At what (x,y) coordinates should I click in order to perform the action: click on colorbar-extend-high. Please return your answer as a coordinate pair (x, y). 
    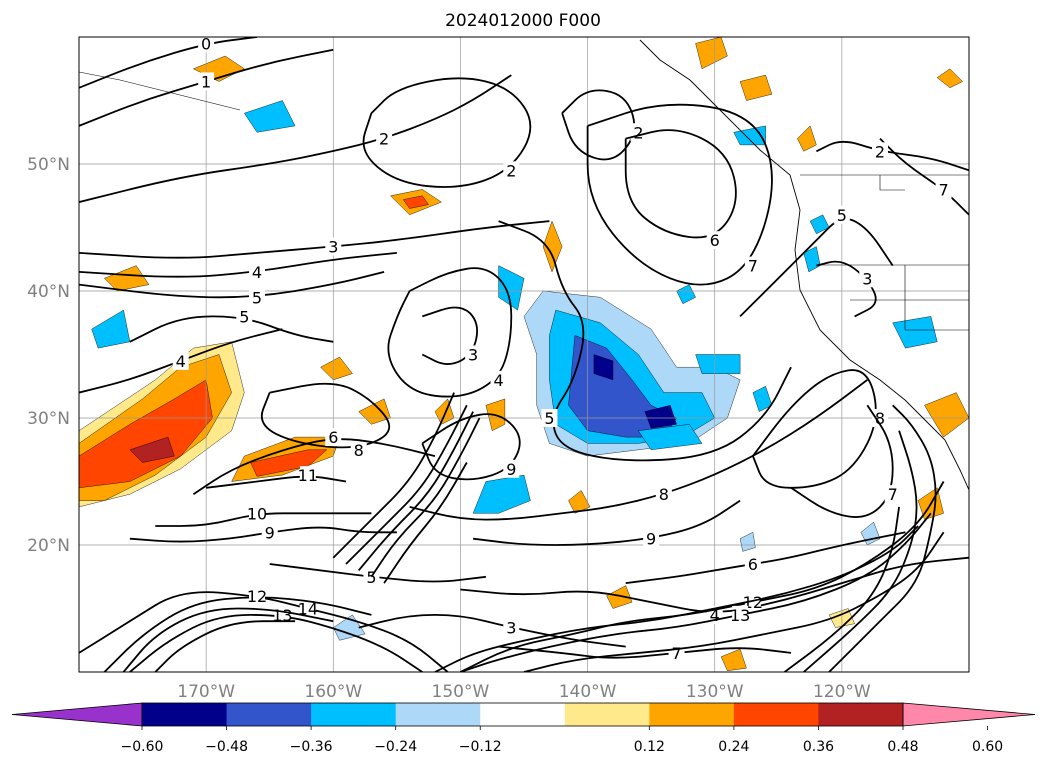
    Looking at the image, I should click on (969, 714).